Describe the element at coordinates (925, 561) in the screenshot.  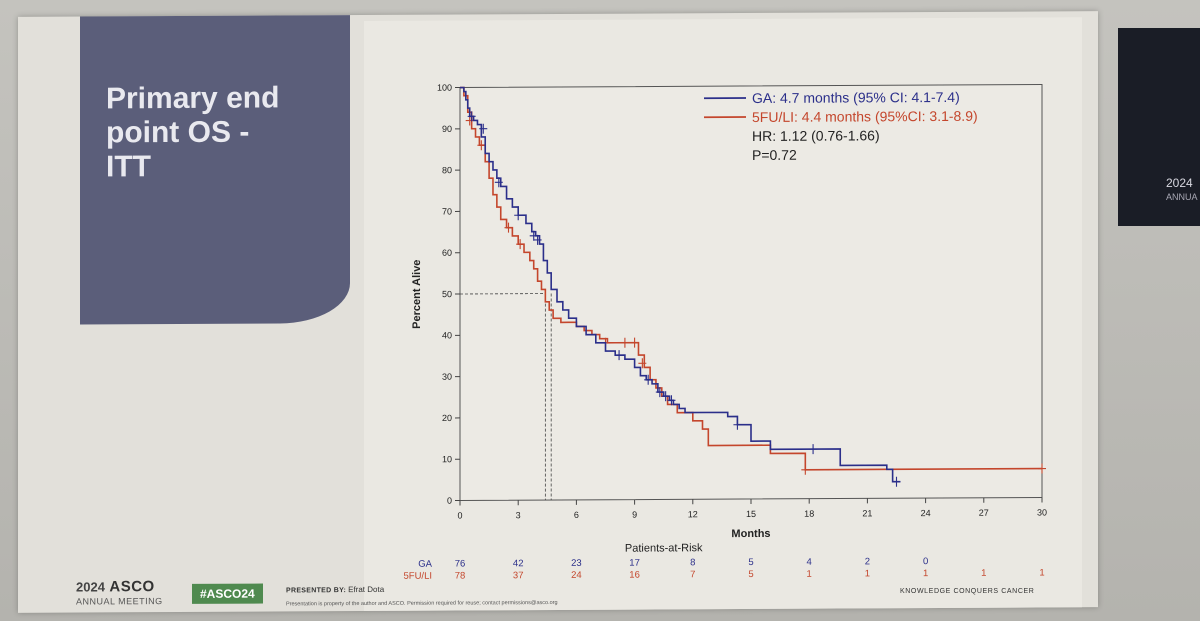
I see `at-risk-value: 0` at that location.